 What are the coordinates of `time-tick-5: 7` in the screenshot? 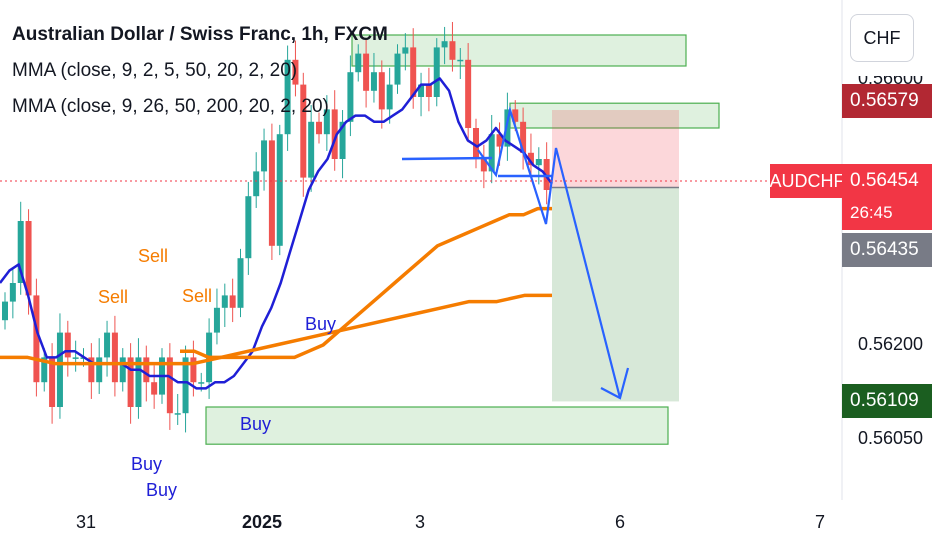 It's located at (820, 522).